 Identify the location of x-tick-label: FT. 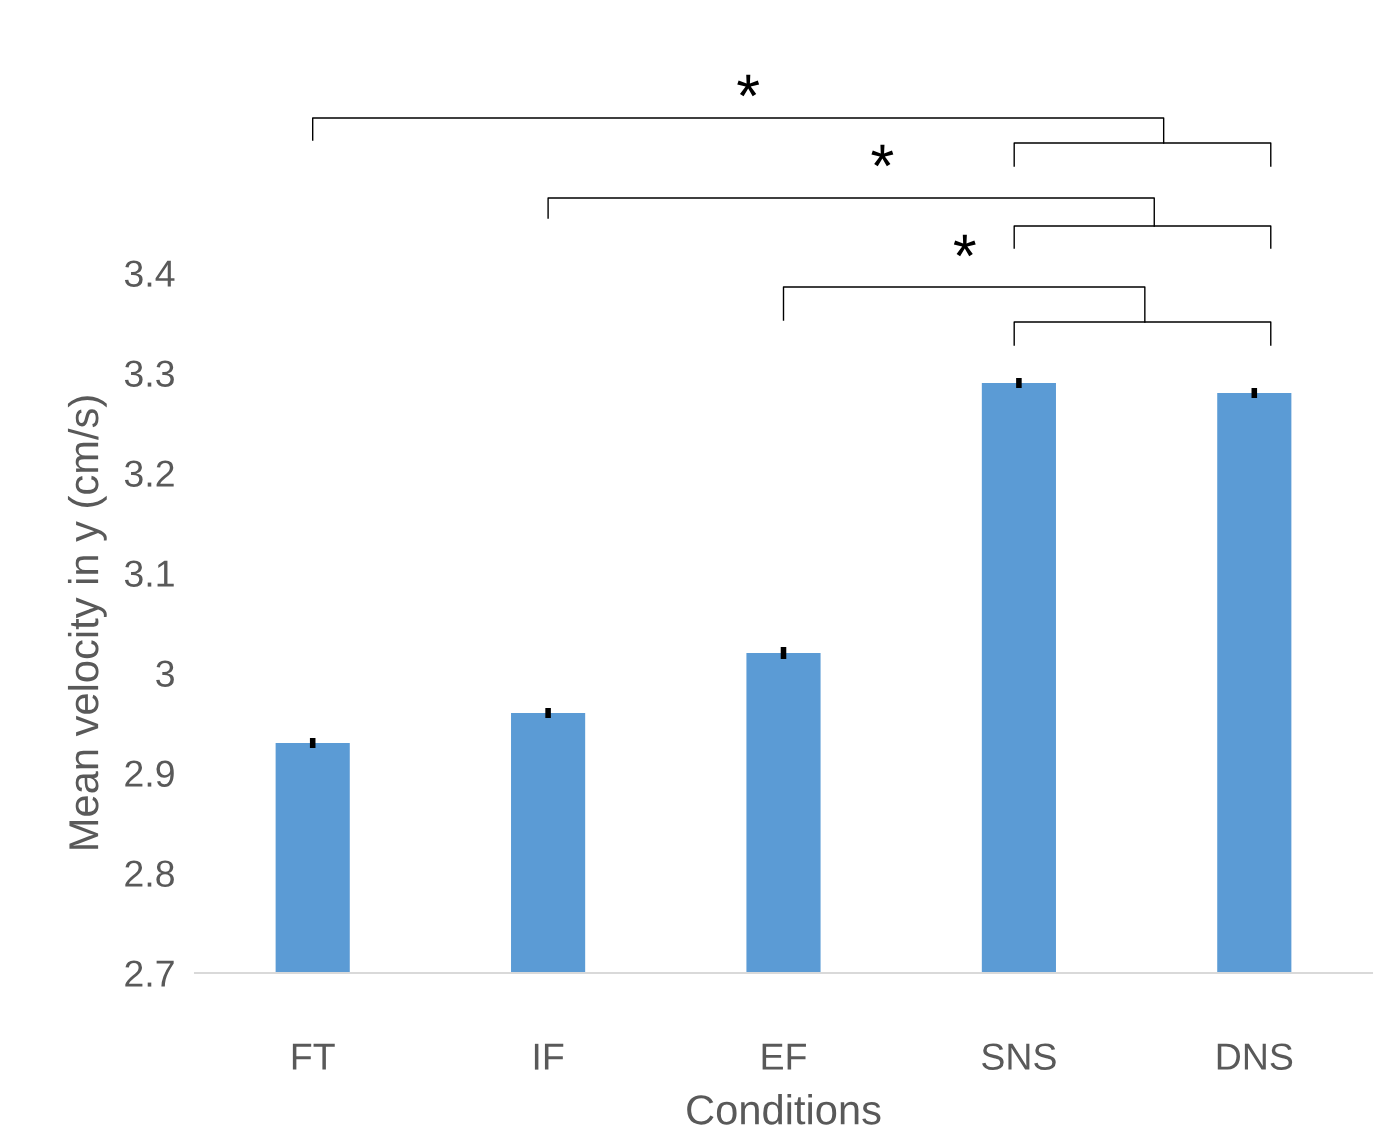
(313, 1056).